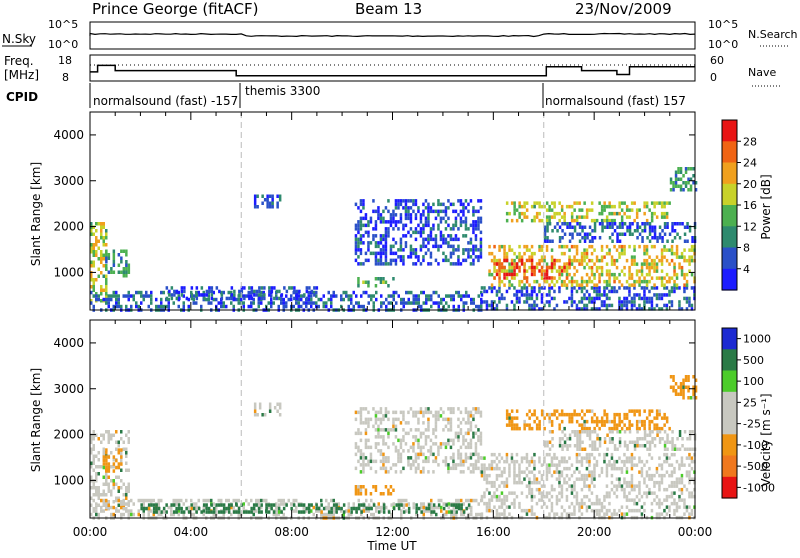 The height and width of the screenshot is (558, 800). I want to click on colorbar-tick-label: -500, so click(755, 466).